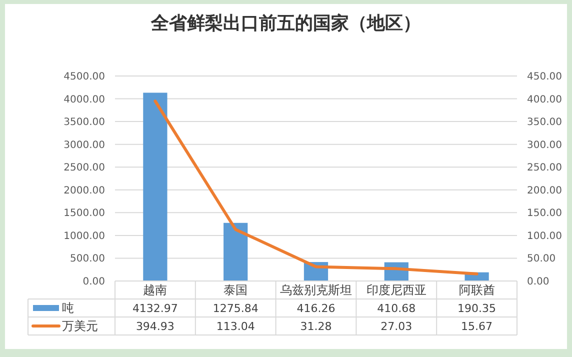 The image size is (572, 357). I want to click on data-label: 15.67, so click(477, 326).